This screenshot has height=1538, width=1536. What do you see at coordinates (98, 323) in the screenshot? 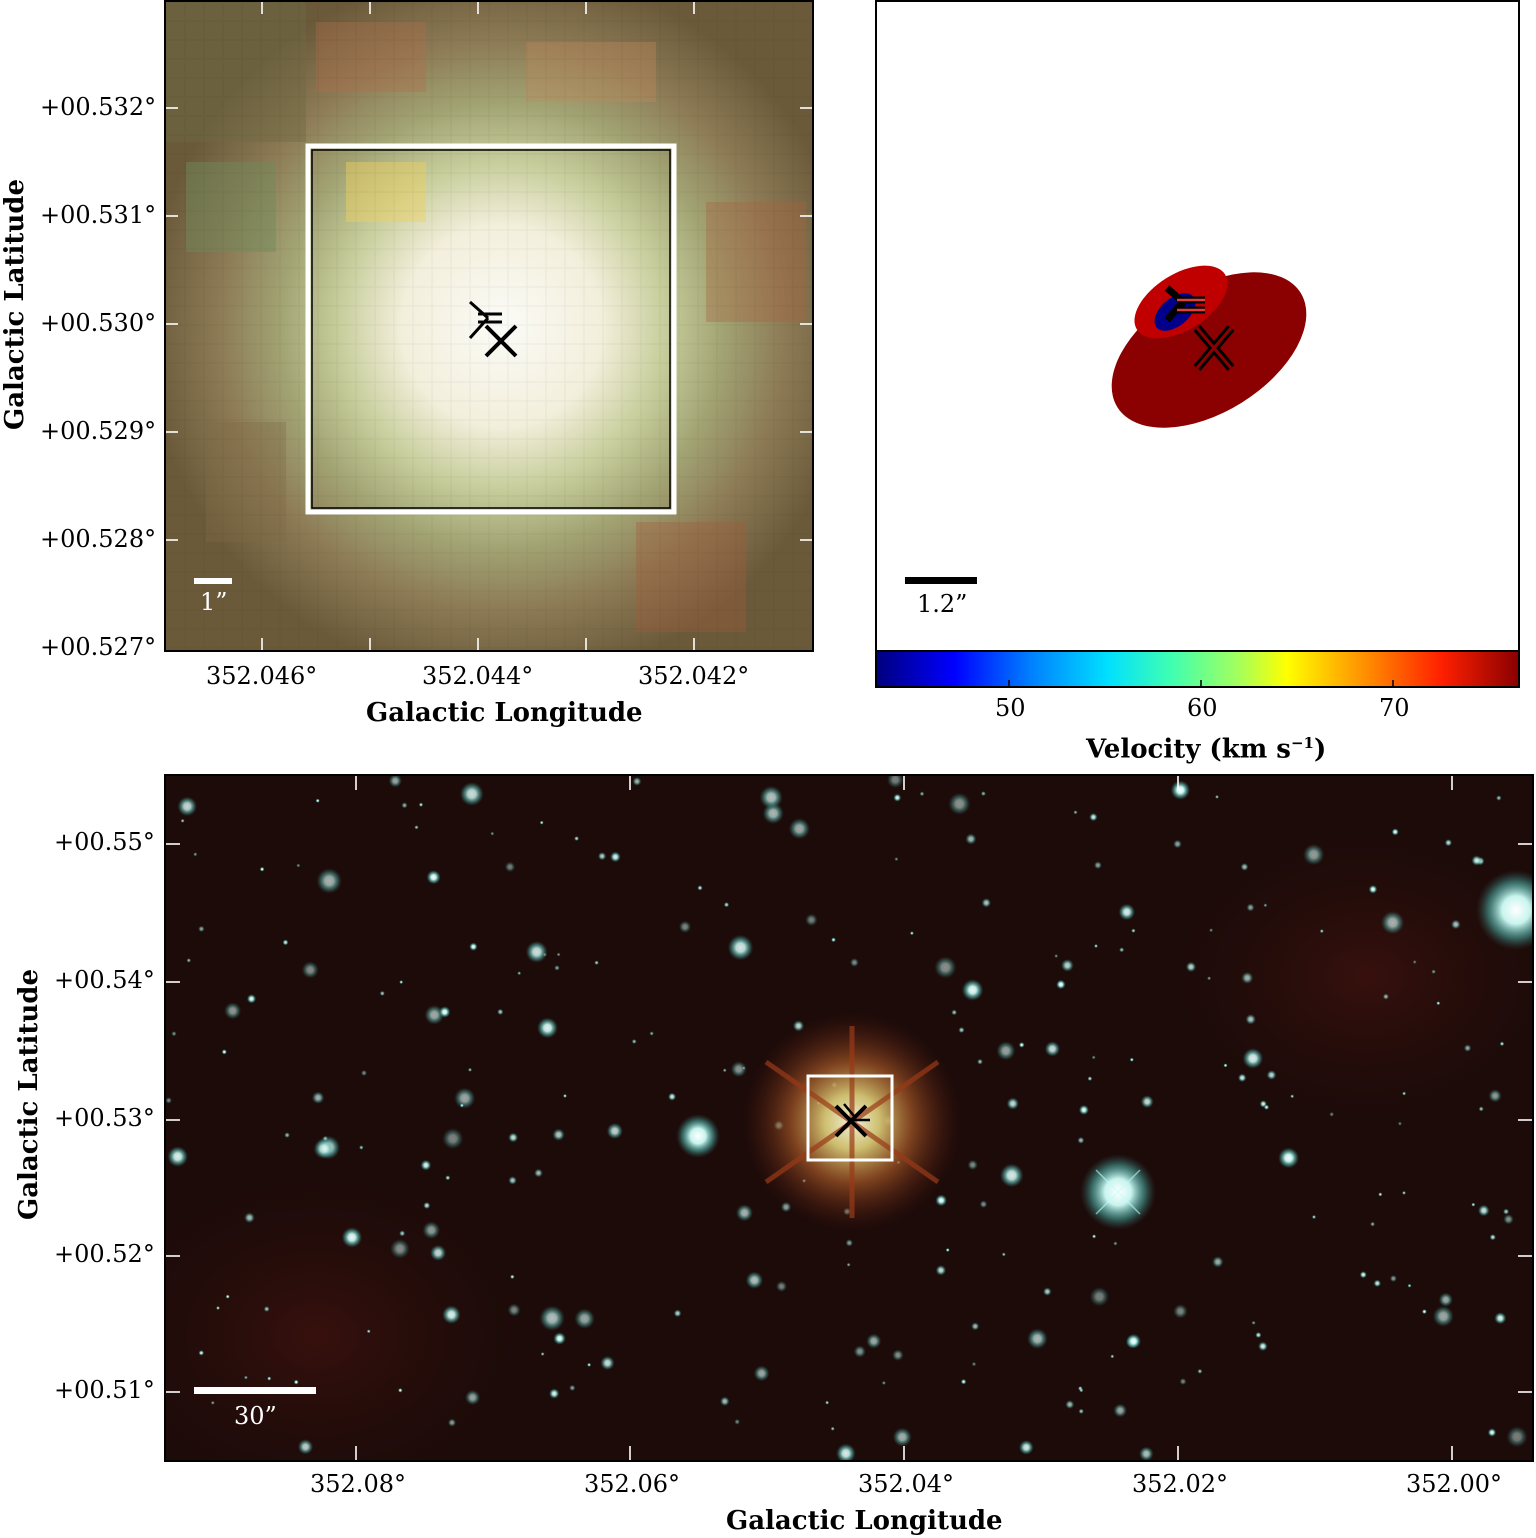
I see `y-tick-label: +00.530°` at bounding box center [98, 323].